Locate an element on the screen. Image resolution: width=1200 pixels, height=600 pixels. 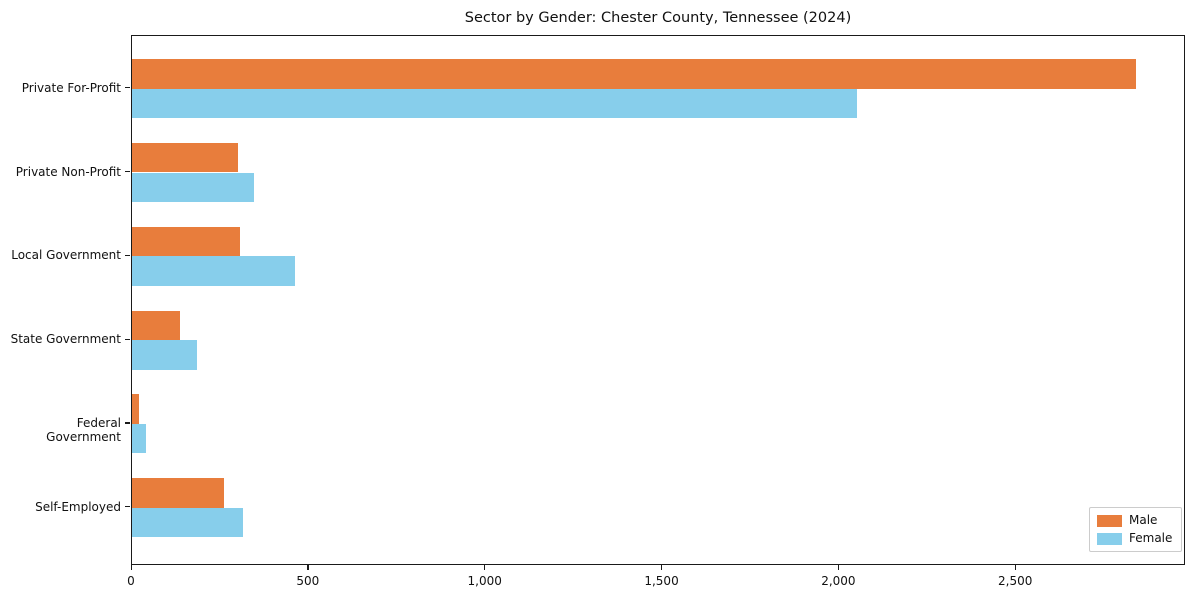
y-tick-label: State Government is located at coordinates (65, 339).